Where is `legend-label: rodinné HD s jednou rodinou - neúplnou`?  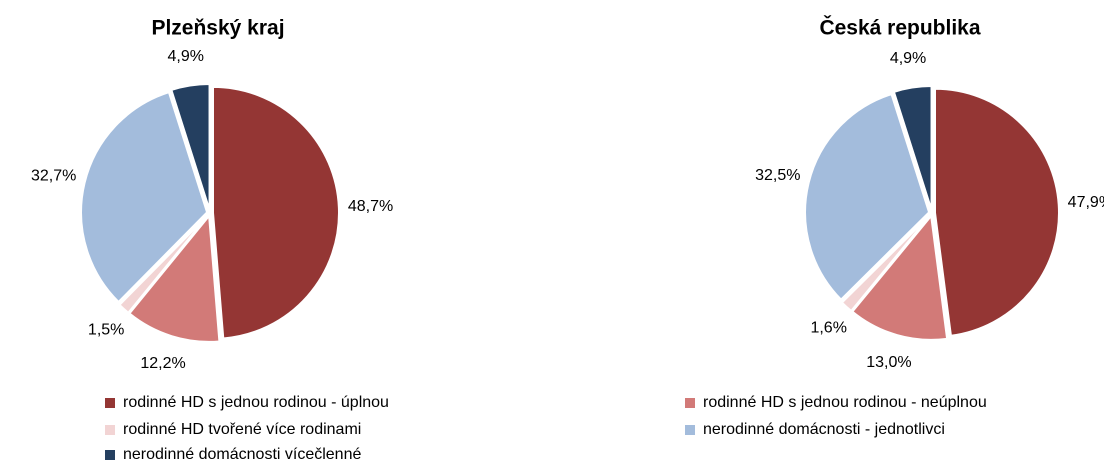
legend-label: rodinné HD s jednou rodinou - neúplnou is located at coordinates (845, 402).